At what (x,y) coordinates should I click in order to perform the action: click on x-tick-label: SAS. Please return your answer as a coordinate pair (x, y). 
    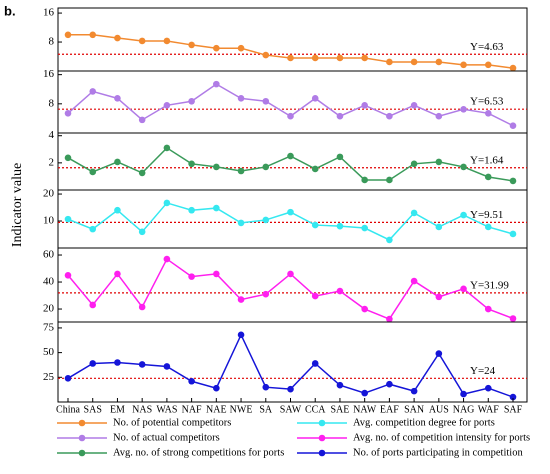
    Looking at the image, I should click on (93, 409).